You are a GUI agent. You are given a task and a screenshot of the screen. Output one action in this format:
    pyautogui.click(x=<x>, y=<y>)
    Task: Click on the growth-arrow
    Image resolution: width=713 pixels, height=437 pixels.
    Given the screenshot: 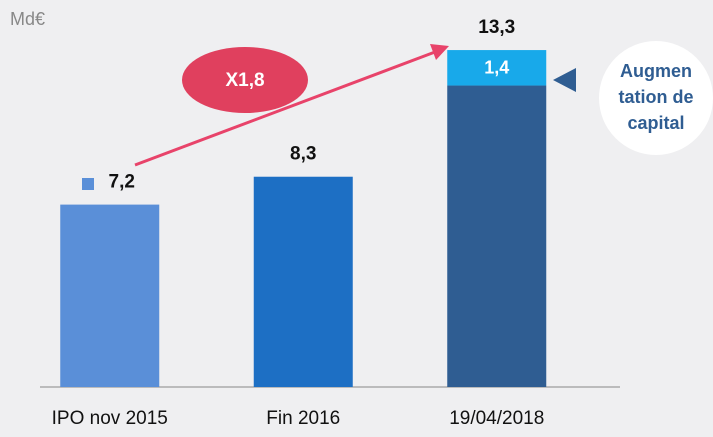 What is the action you would take?
    pyautogui.click(x=285, y=108)
    